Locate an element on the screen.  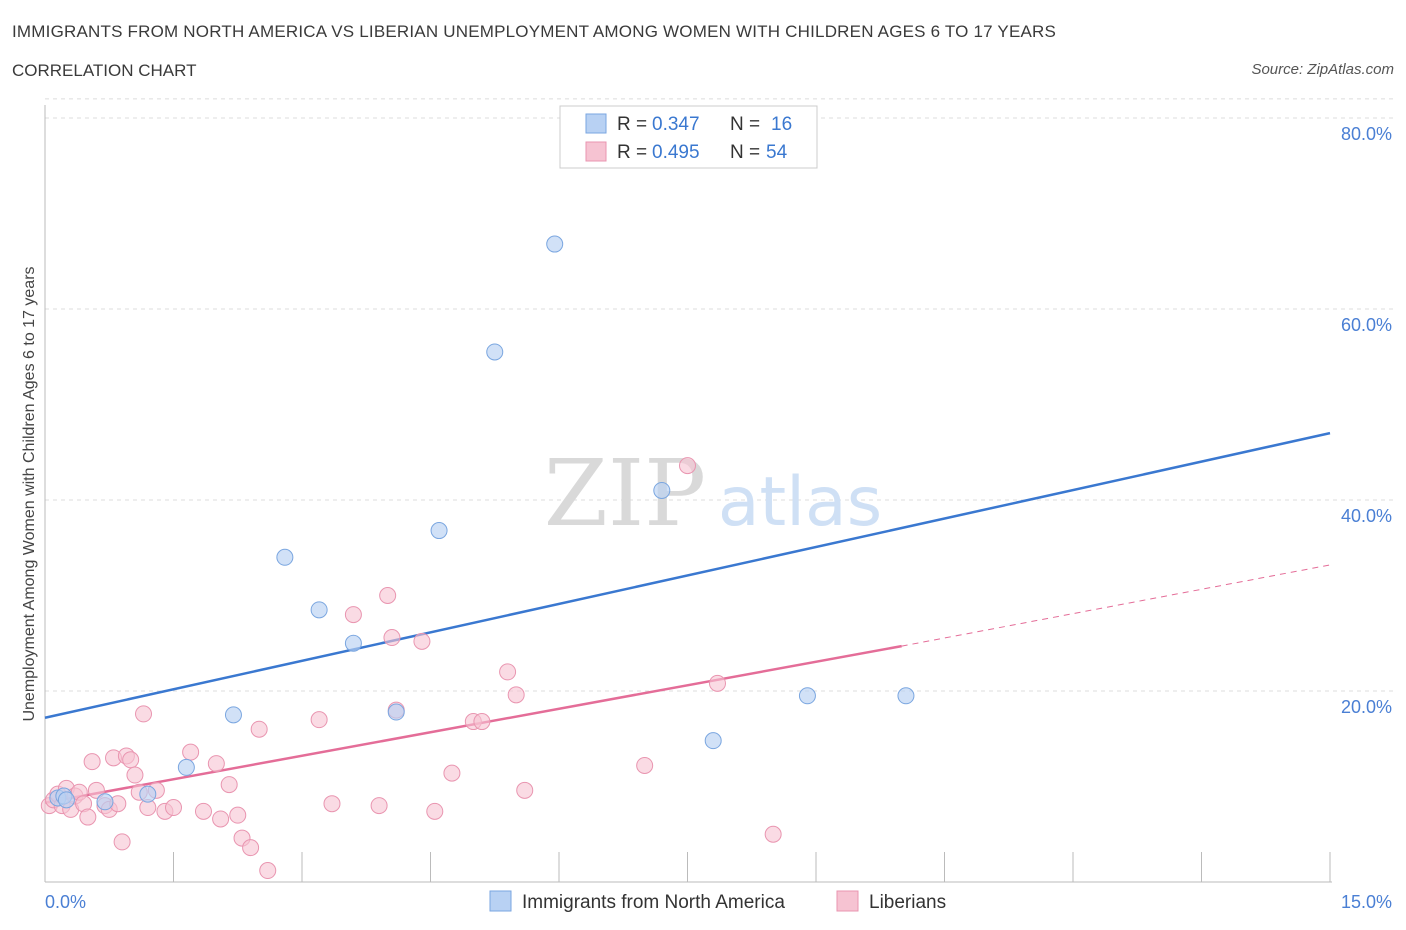
watermark-atlas: atlas is located at coordinates (800, 502).